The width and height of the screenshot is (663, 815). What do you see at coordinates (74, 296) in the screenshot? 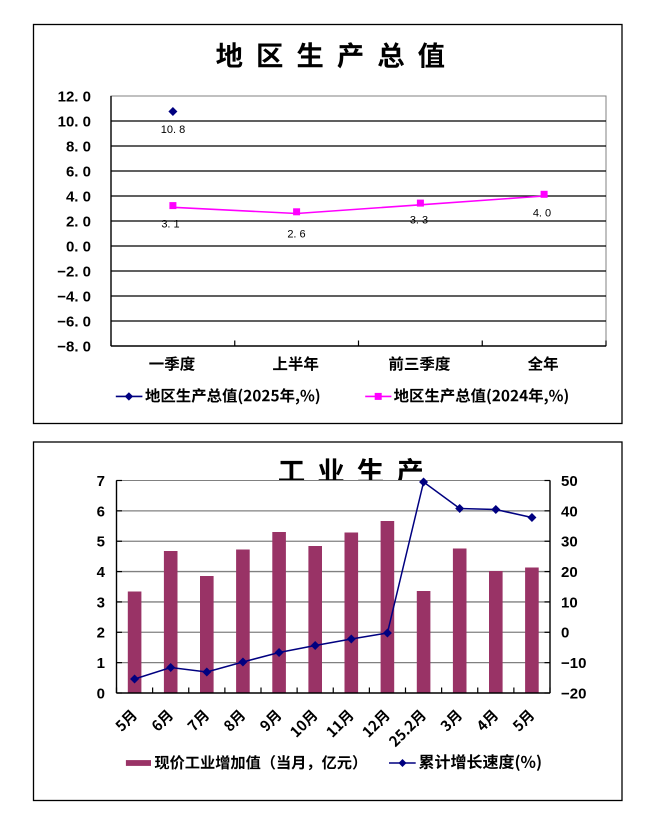
I see `svg-text: −4. 0` at bounding box center [74, 296].